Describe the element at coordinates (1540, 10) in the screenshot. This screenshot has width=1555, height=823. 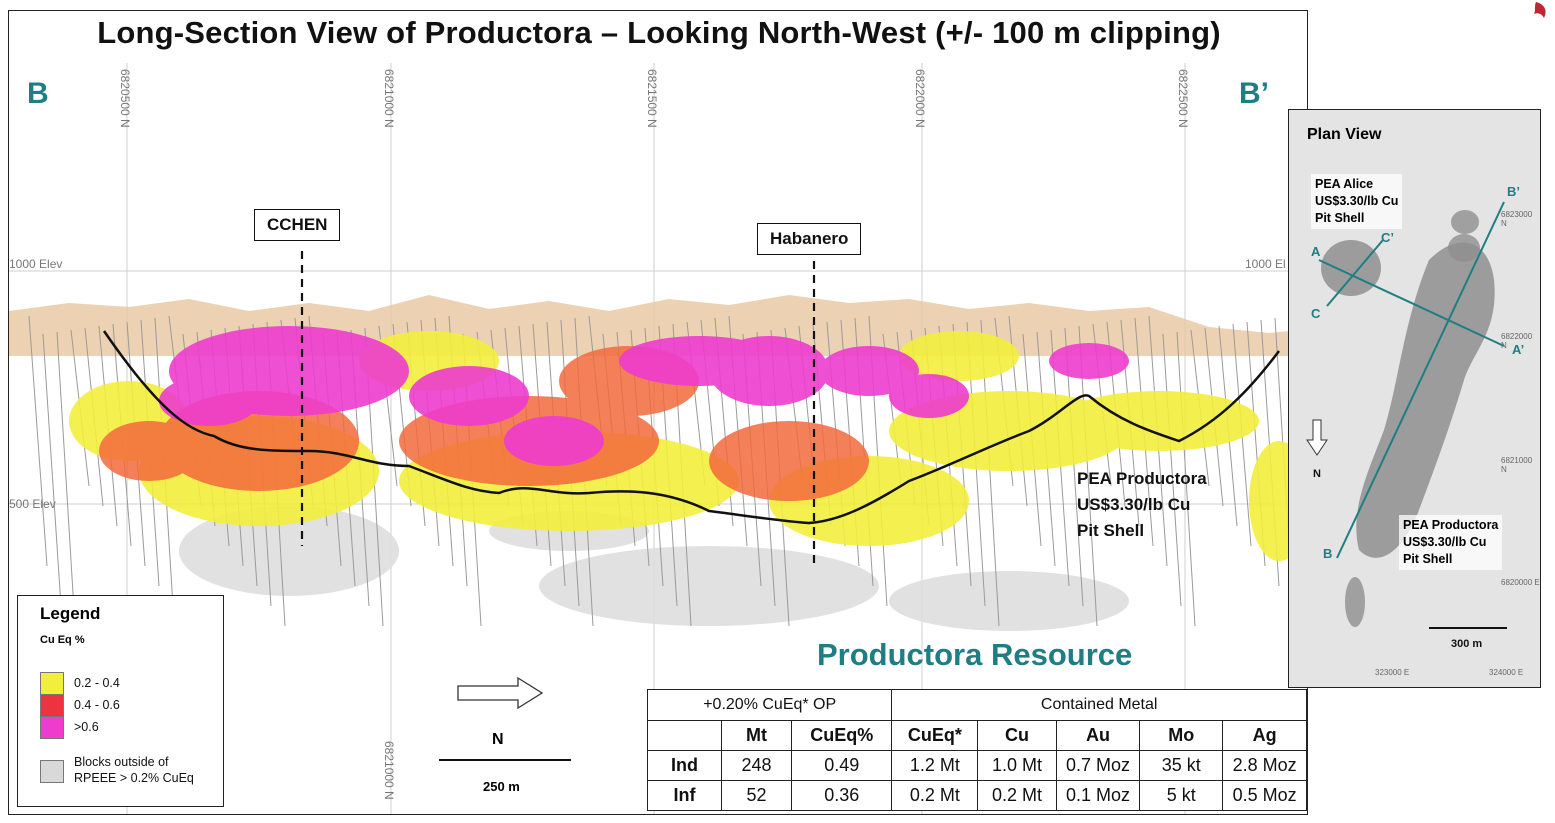
I see `company-logo-icon` at that location.